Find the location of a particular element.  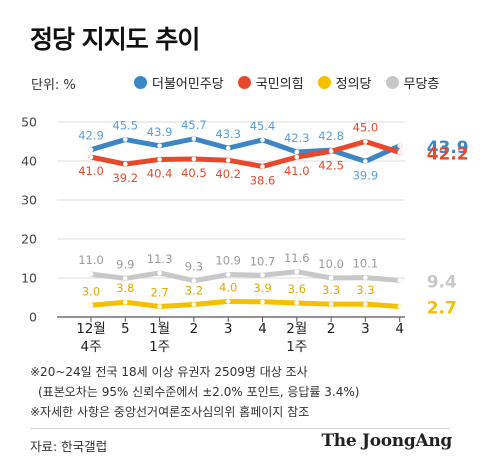

data-label: 45.5 is located at coordinates (125, 126).